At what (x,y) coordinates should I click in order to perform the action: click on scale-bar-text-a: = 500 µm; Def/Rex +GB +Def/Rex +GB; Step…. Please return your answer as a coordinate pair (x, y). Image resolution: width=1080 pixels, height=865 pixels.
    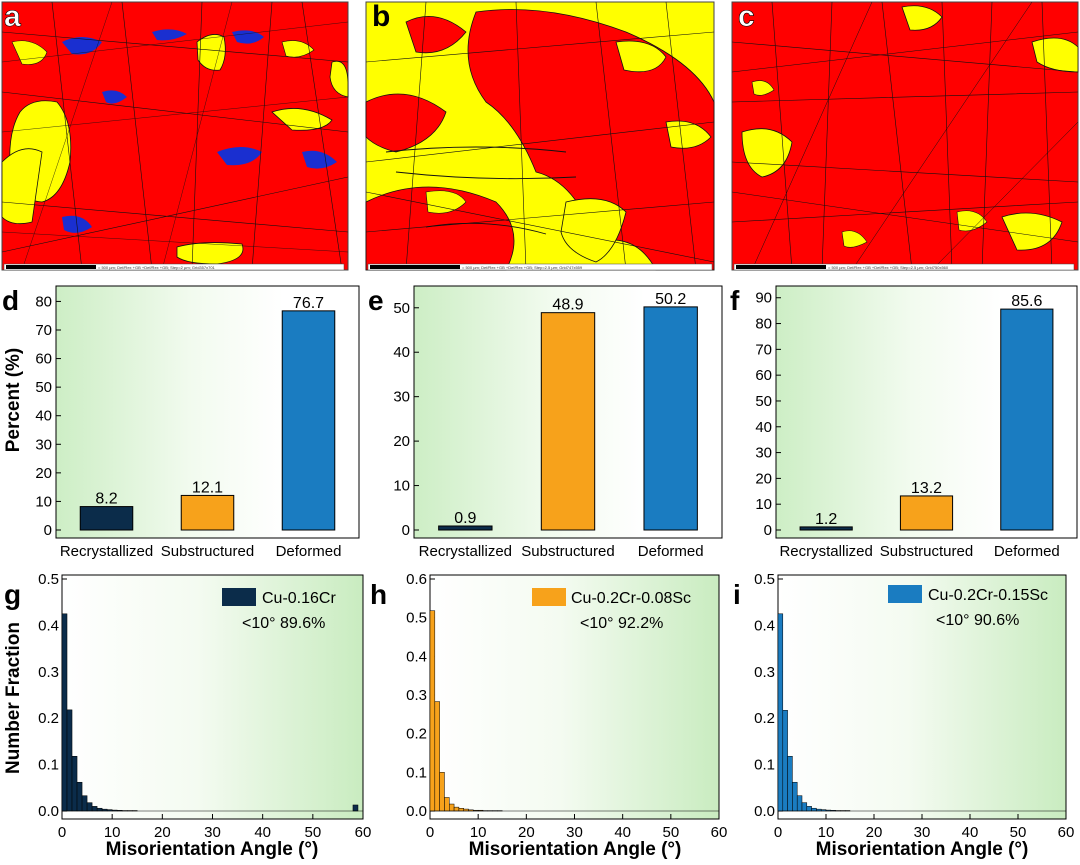
    Looking at the image, I should click on (157, 267).